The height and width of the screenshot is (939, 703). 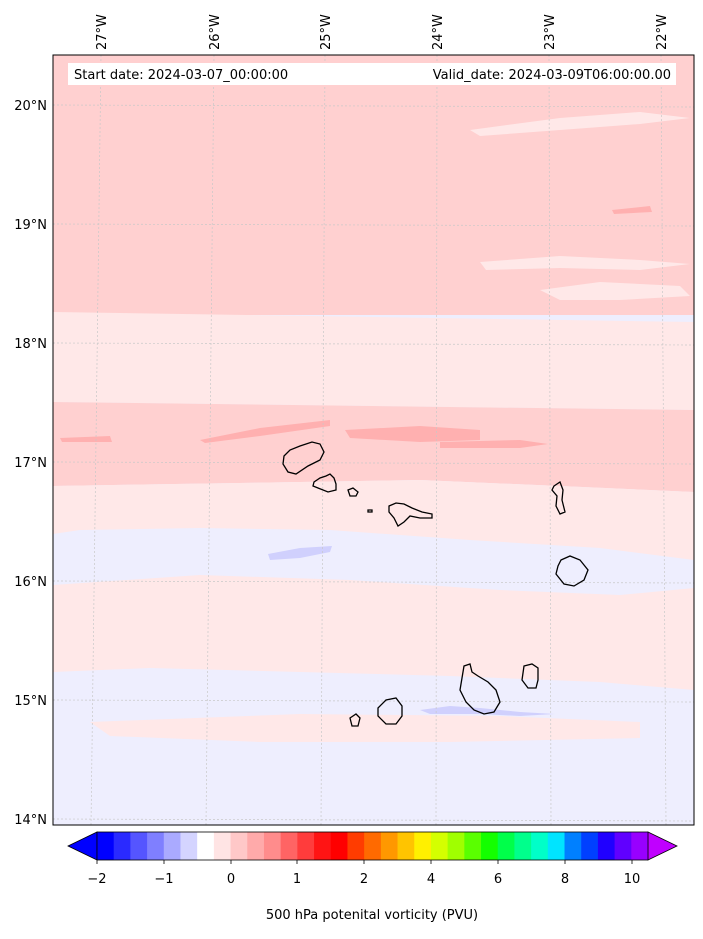 I want to click on colorbar-tick-label: 4, so click(x=431, y=879).